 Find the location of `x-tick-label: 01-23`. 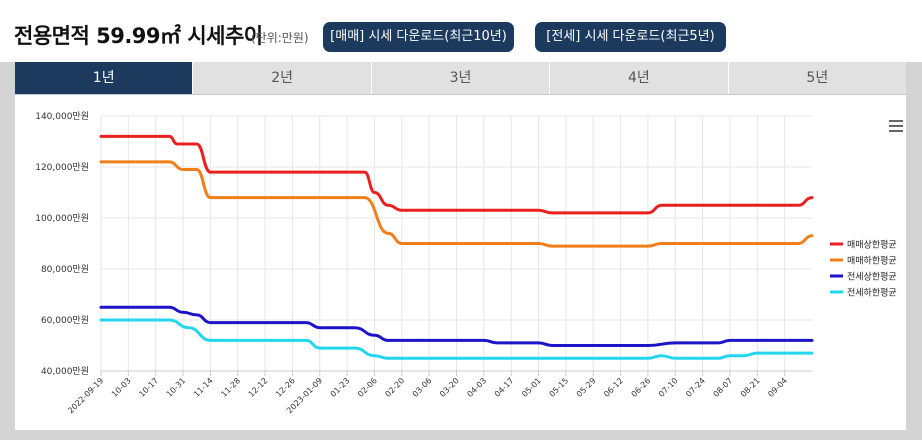

x-tick-label: 01-23 is located at coordinates (340, 387).